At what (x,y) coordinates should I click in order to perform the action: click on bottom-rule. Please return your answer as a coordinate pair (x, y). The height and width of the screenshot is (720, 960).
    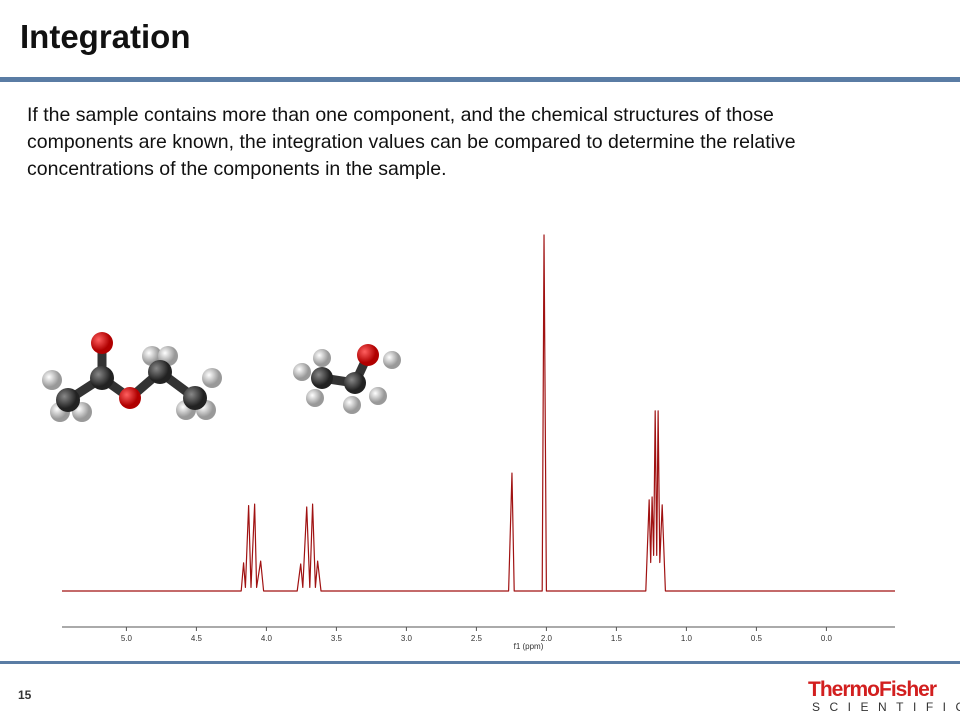
    Looking at the image, I should click on (480, 662).